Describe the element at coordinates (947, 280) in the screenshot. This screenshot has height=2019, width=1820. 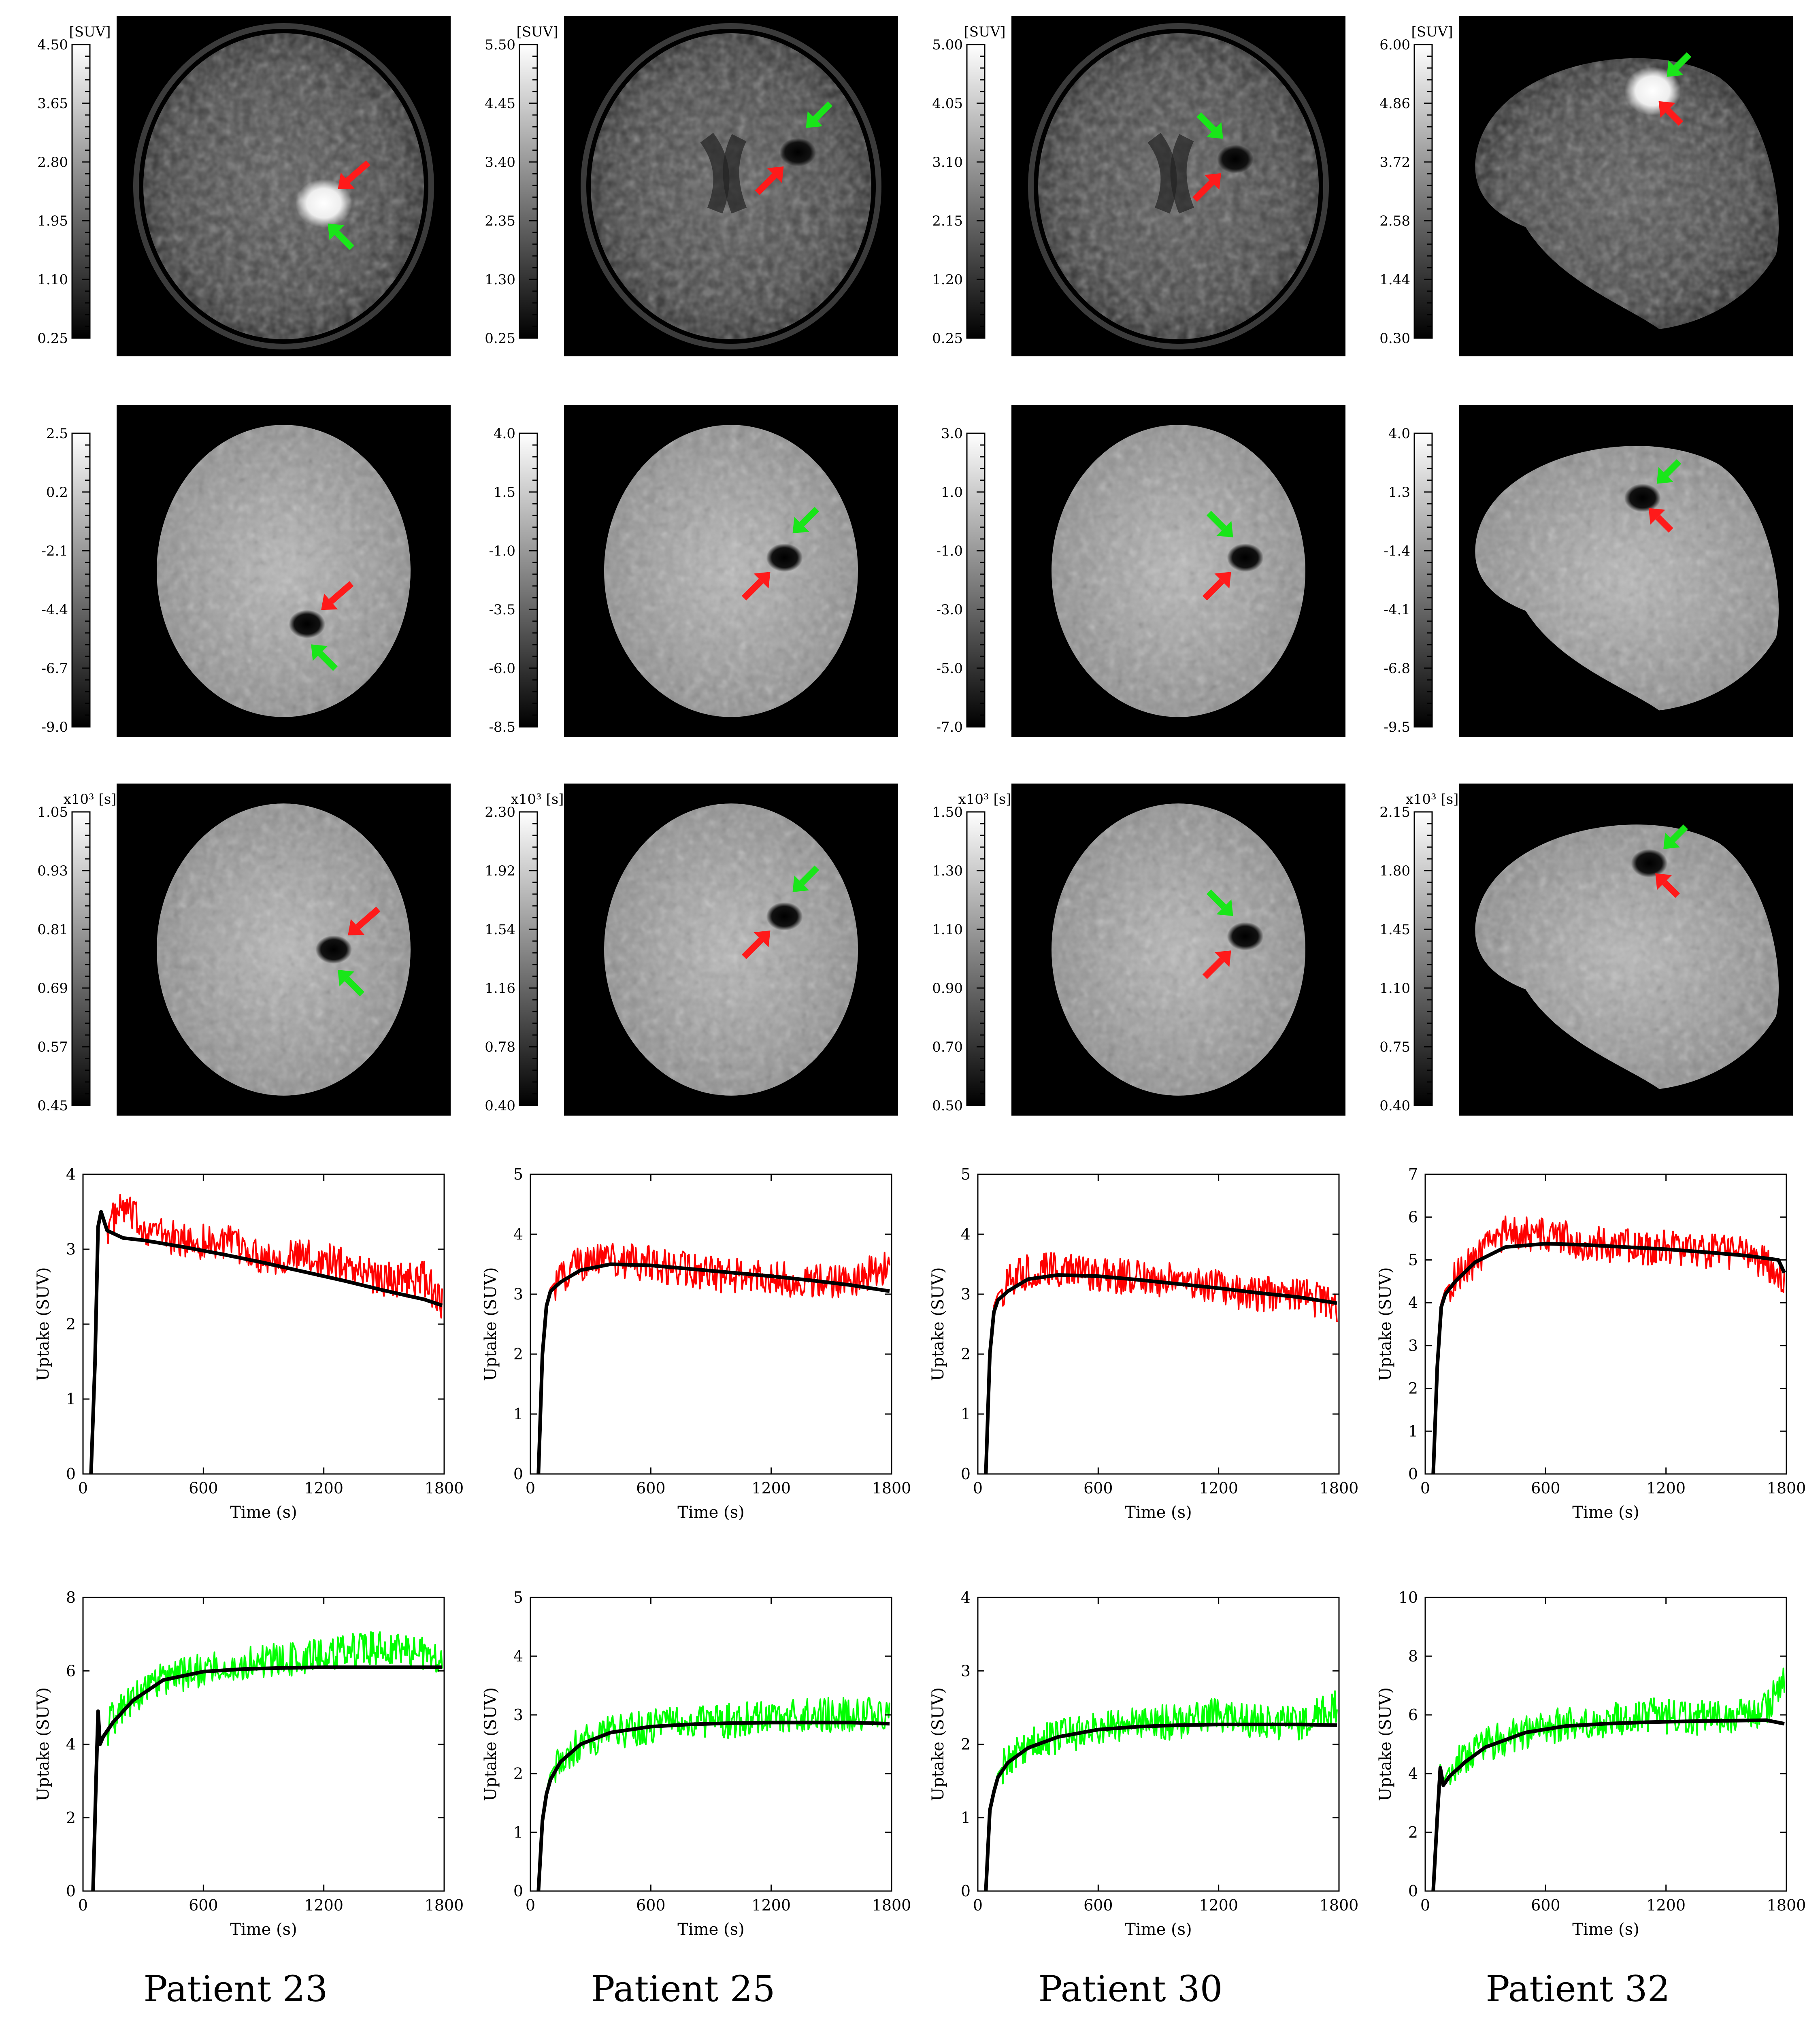
I see `colorbar-tick-label: 1.20` at that location.